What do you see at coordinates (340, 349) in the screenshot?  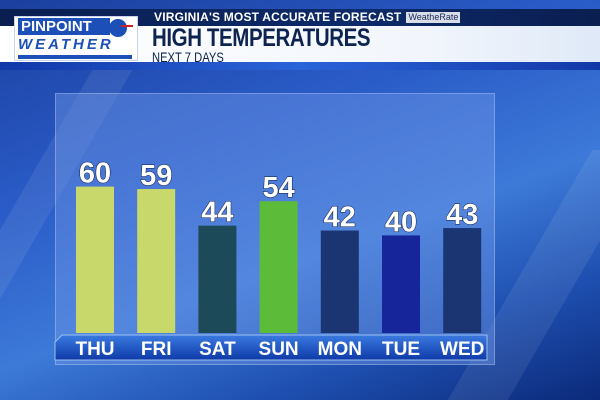 I see `day-label: MON` at bounding box center [340, 349].